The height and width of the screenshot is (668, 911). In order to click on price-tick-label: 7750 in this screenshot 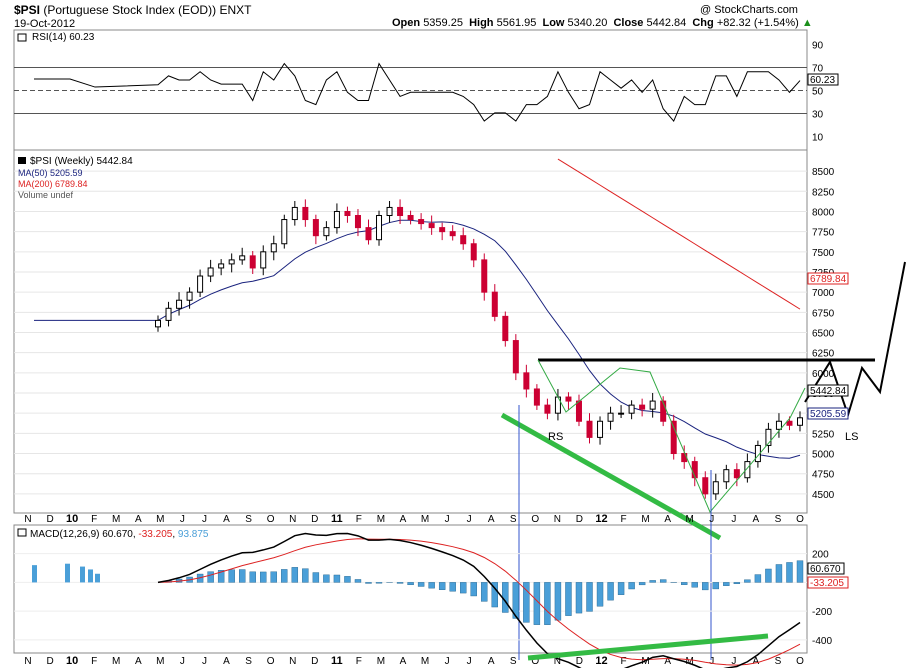, I will do `click(823, 233)`.